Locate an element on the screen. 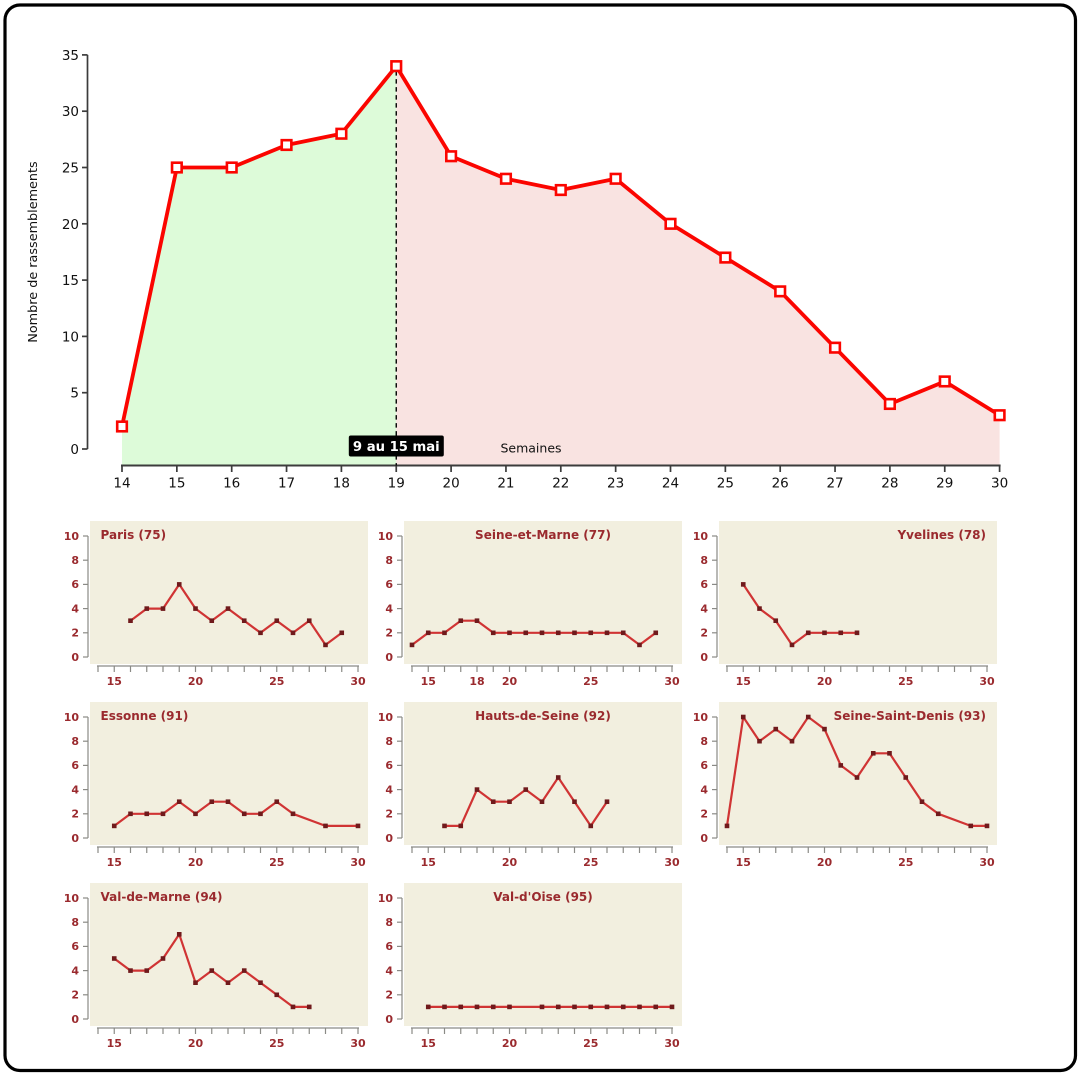  region-before is located at coordinates (259, 266).